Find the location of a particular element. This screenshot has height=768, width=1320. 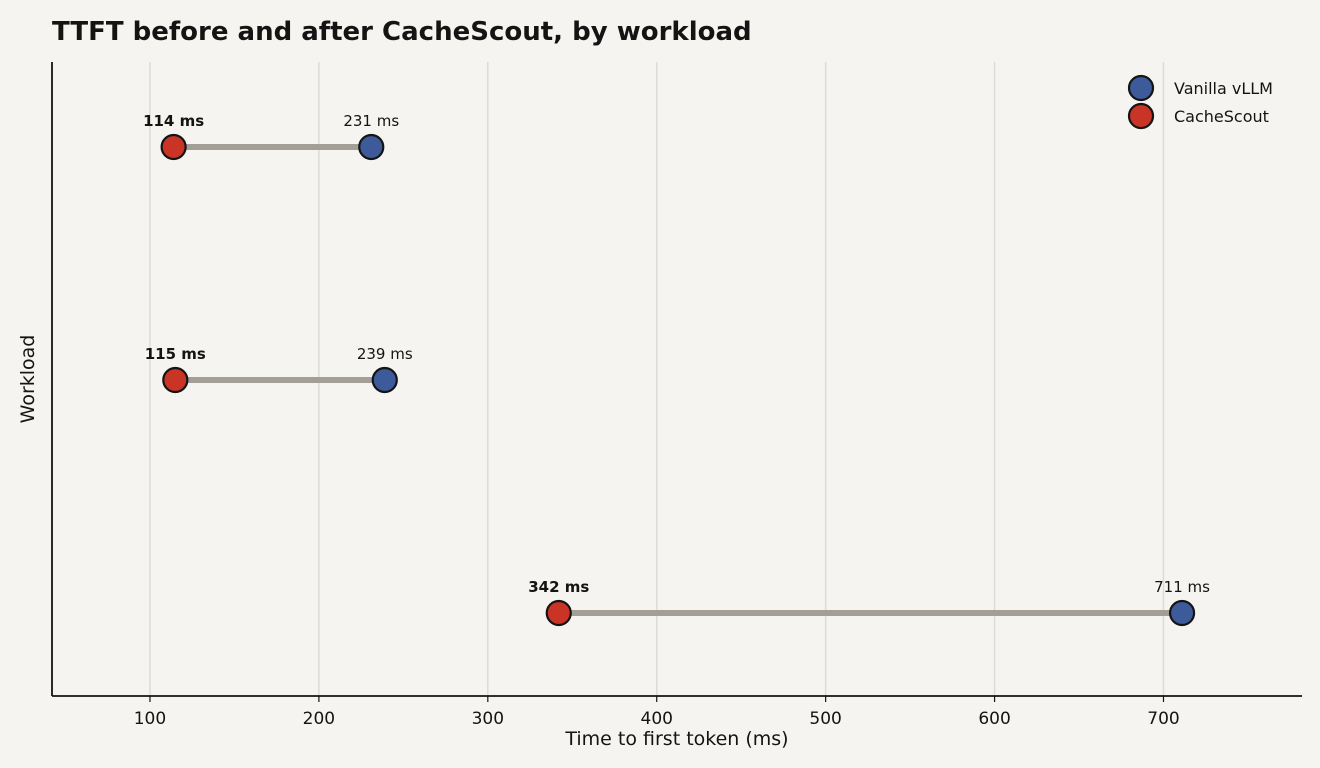

x-ticks: 100 200 300 400 500 600 700 is located at coordinates (657, 712).